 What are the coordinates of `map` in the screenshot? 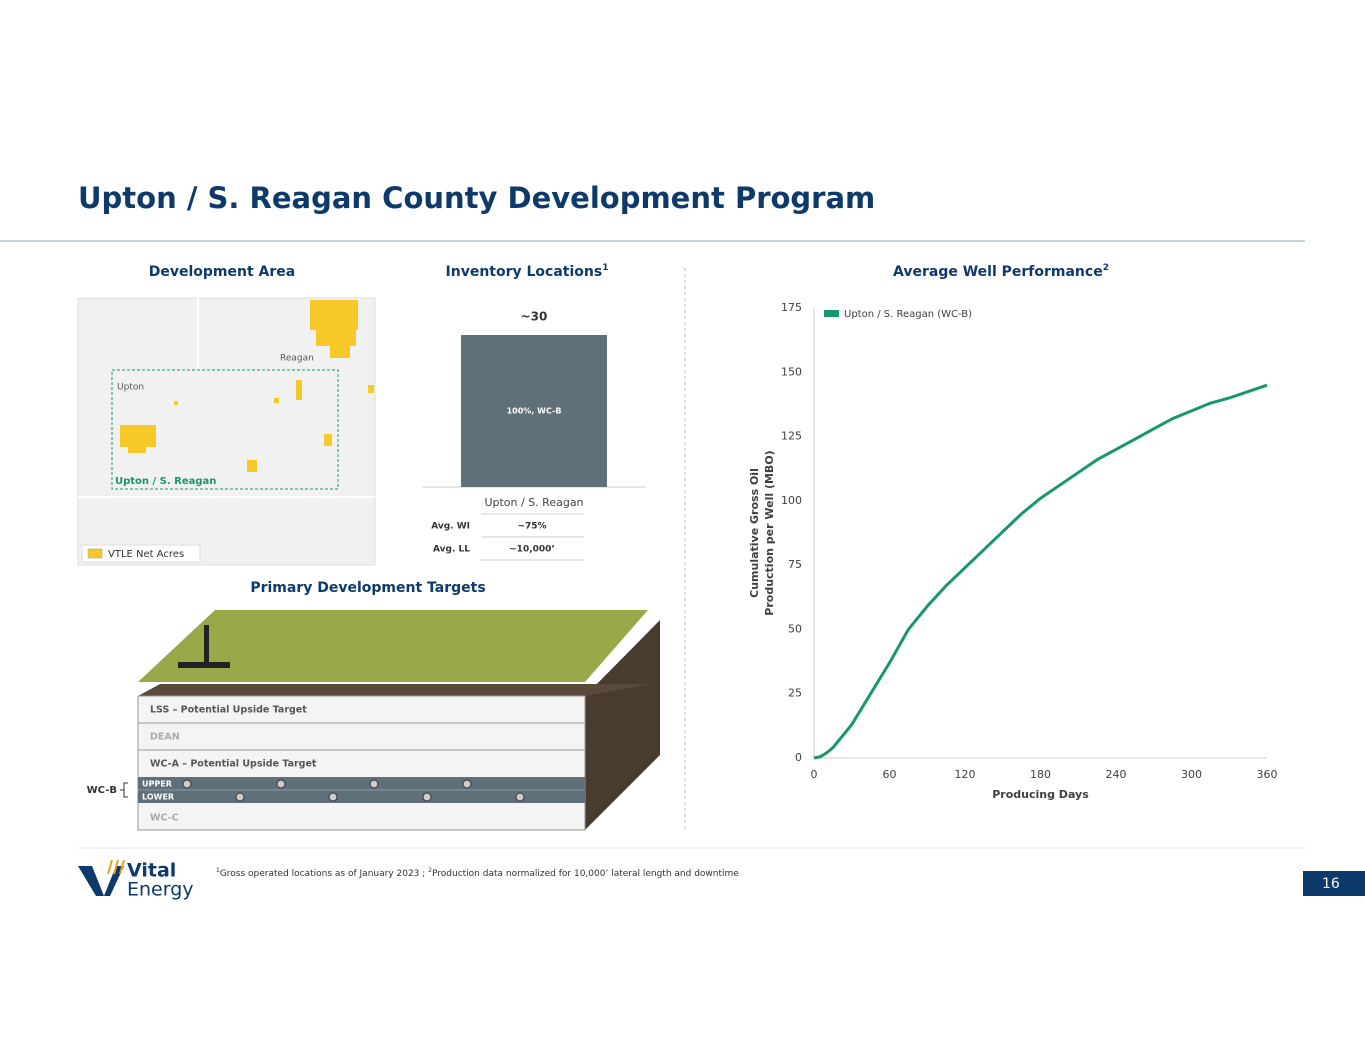 It's located at (226, 431).